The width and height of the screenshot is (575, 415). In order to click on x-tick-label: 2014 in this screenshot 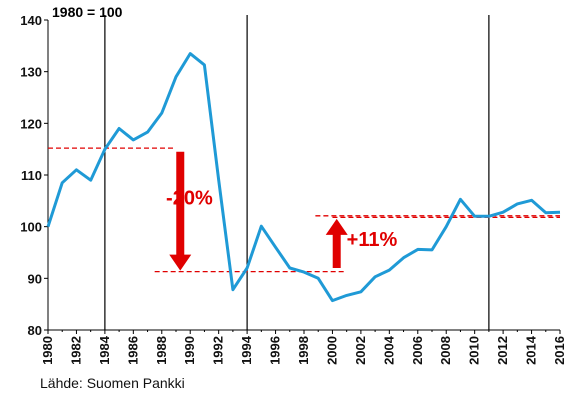, I will do `click(531, 350)`.